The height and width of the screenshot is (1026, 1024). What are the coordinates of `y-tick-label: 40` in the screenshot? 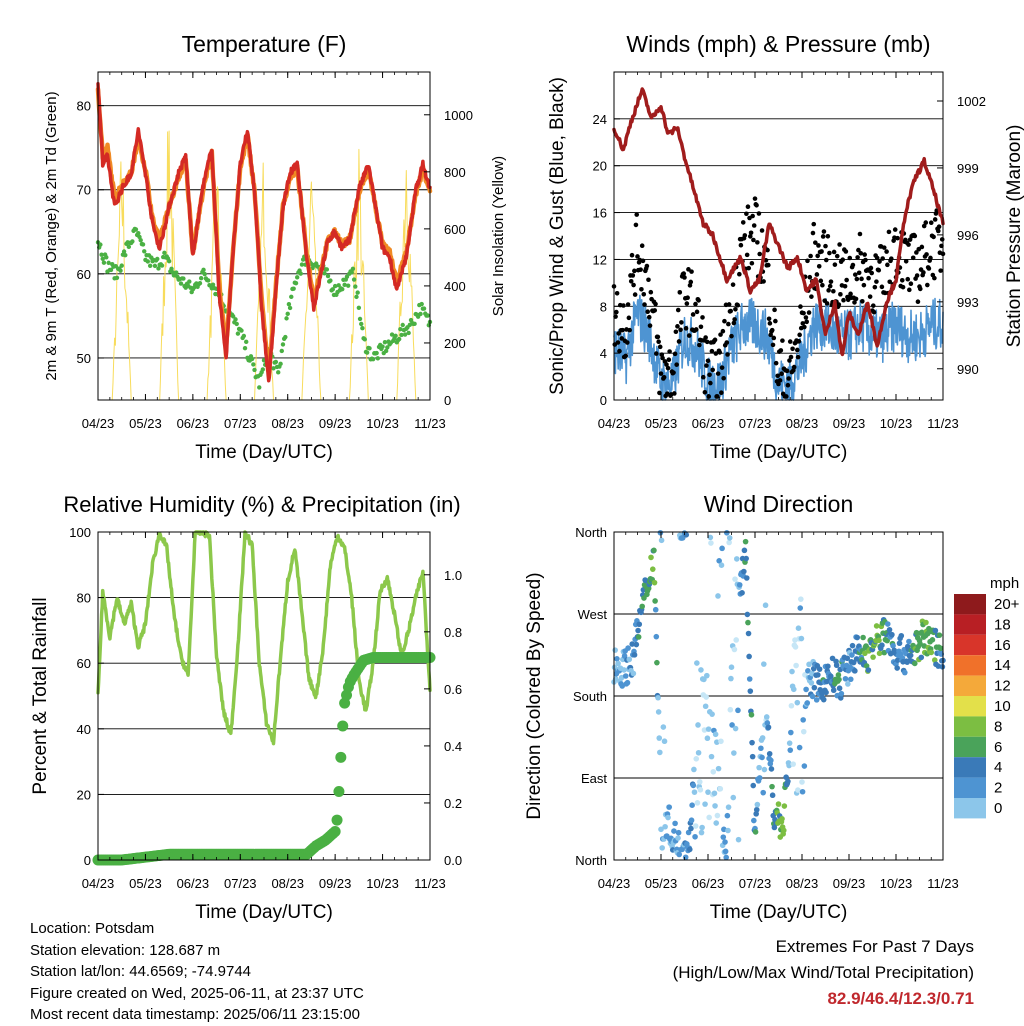 It's located at (84, 729).